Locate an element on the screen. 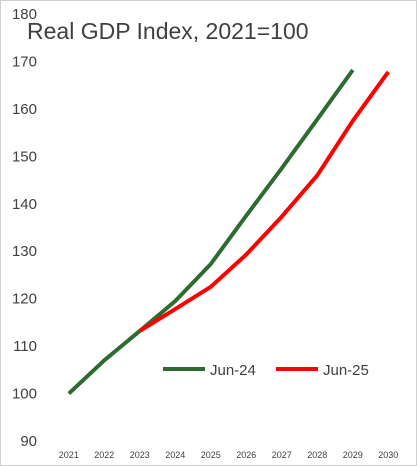 This screenshot has height=467, width=417. y-tick-label: 100 is located at coordinates (24, 394).